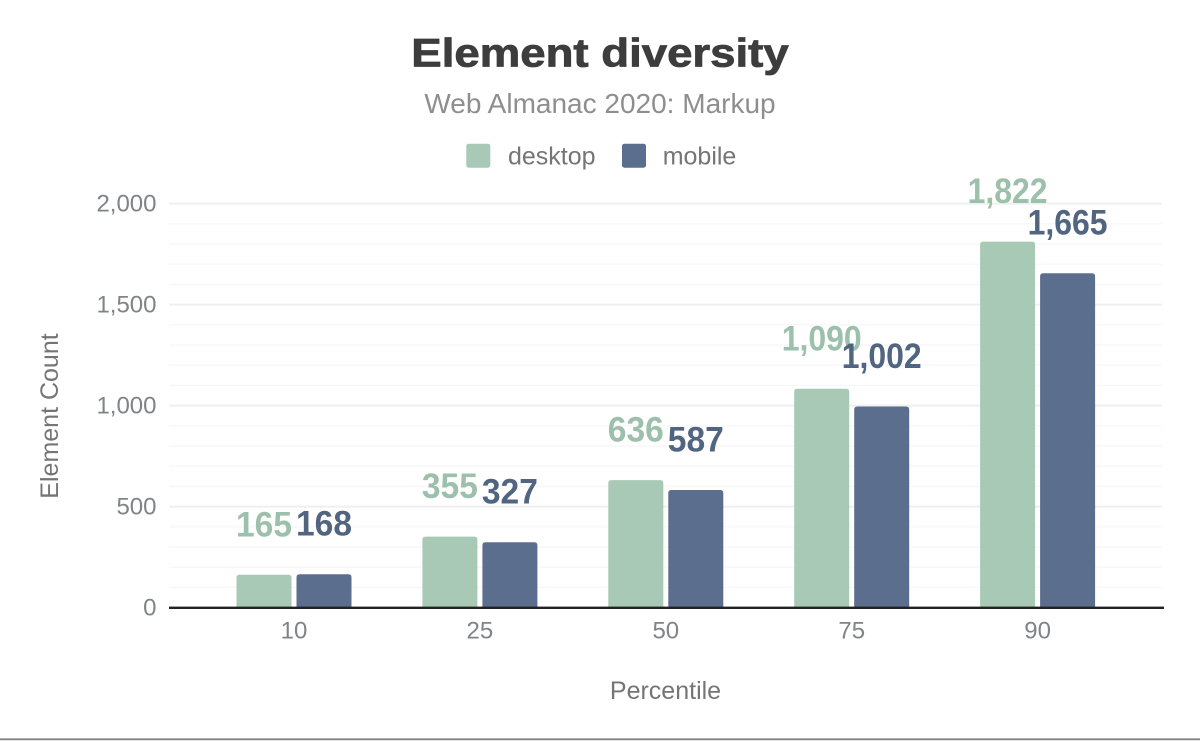 The height and width of the screenshot is (742, 1200). Describe the element at coordinates (636, 430) in the screenshot. I see `svg-text: 636` at that location.